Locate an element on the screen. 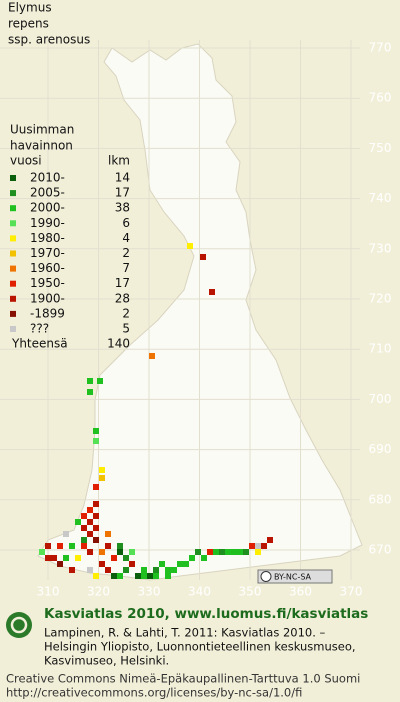 This screenshot has width=400, height=702. grid-label: 720 is located at coordinates (380, 299).